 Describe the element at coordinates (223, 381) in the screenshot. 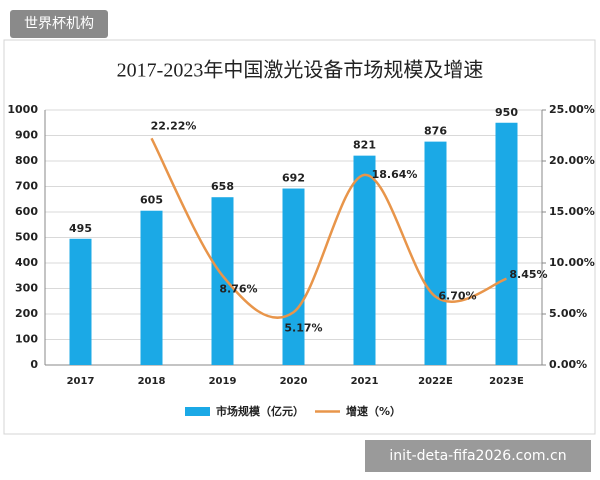

I see `x-tick-label: 2019` at that location.